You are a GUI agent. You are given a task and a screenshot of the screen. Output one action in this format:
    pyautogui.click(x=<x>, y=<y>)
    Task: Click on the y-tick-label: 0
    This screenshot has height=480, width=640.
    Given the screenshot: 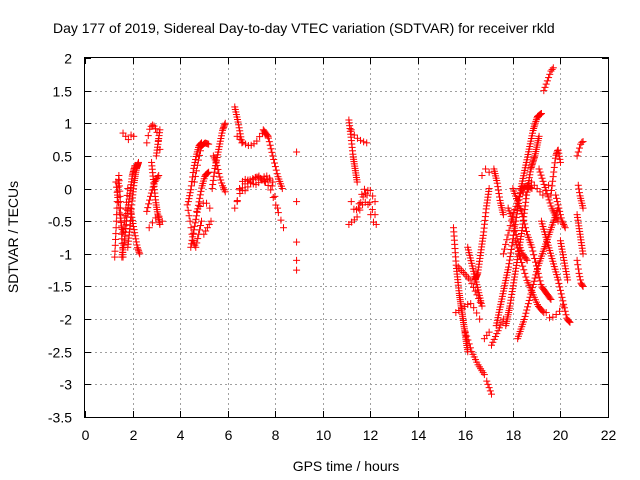 What is the action you would take?
    pyautogui.click(x=68, y=190)
    